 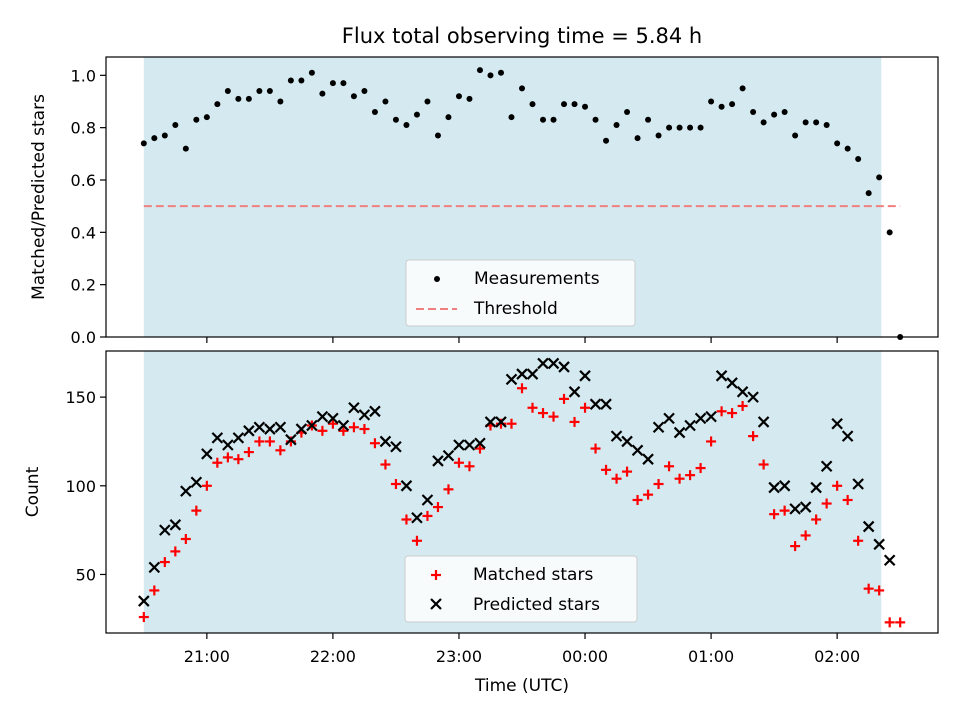 What do you see at coordinates (80, 397) in the screenshot?
I see `y-tick-label: 150` at bounding box center [80, 397].